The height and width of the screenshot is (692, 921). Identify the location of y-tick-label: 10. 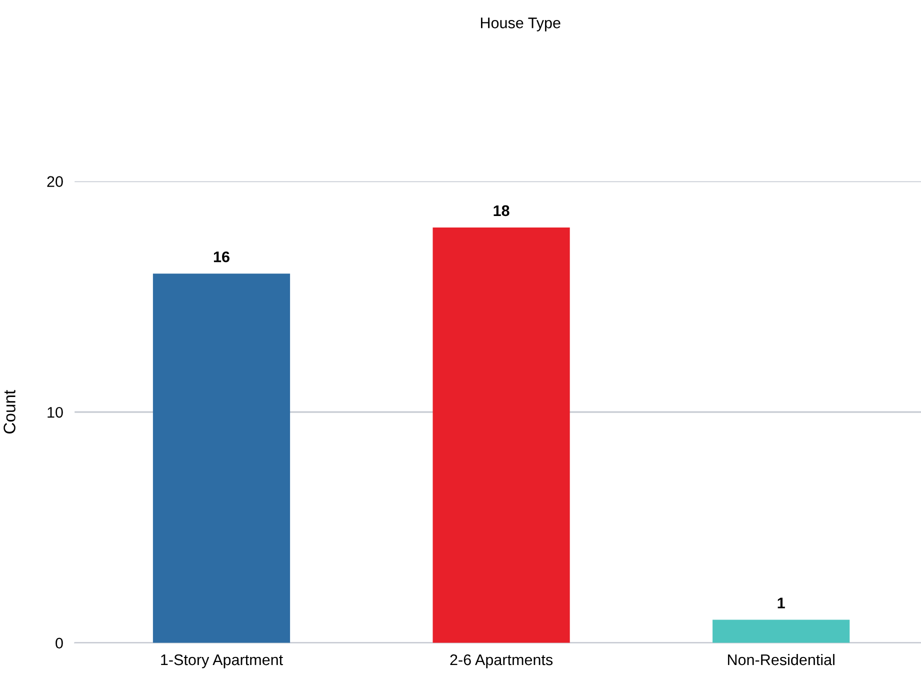
(55, 412).